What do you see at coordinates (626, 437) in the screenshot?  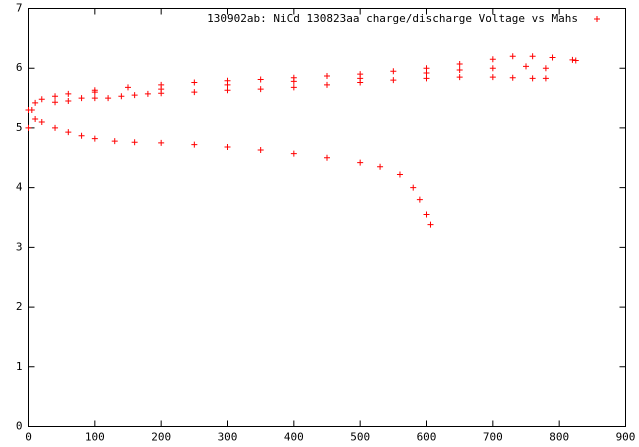 I see `x-tick-label: 900` at bounding box center [626, 437].